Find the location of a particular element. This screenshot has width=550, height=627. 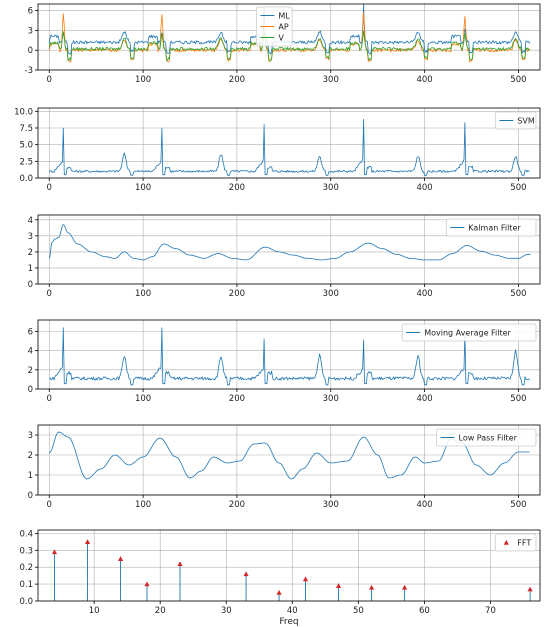

x-tick-label: 20 is located at coordinates (160, 611).